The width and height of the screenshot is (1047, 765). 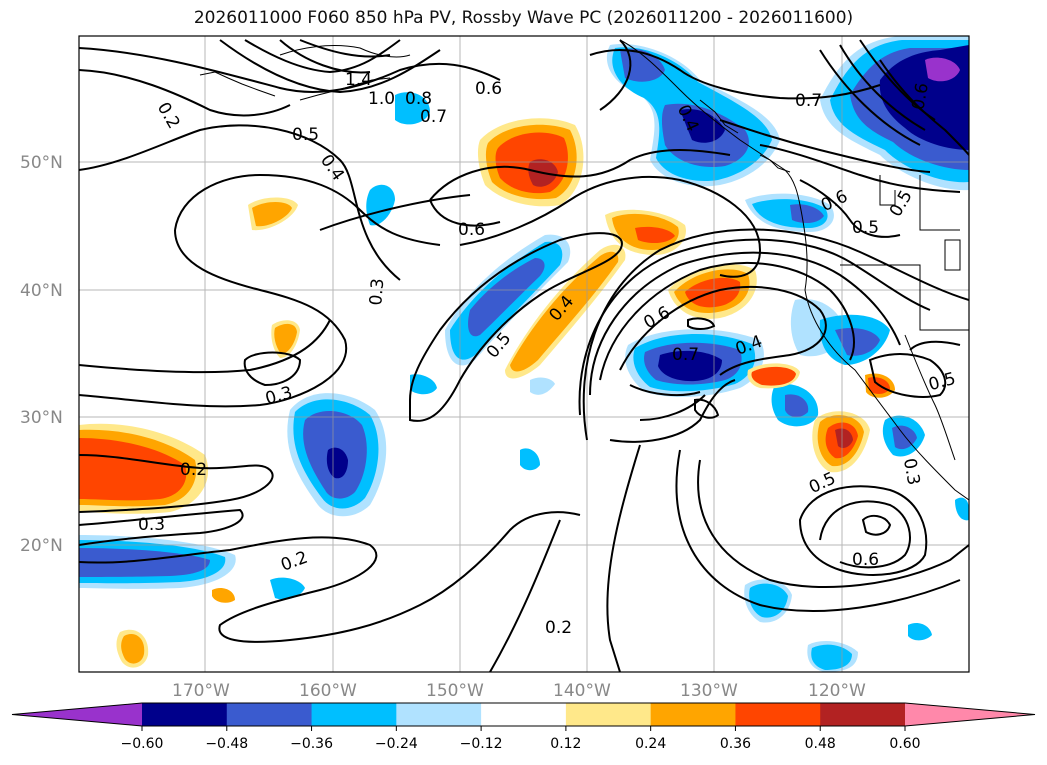 What do you see at coordinates (837, 691) in the screenshot?
I see `lon-label-120w: 120°W` at bounding box center [837, 691].